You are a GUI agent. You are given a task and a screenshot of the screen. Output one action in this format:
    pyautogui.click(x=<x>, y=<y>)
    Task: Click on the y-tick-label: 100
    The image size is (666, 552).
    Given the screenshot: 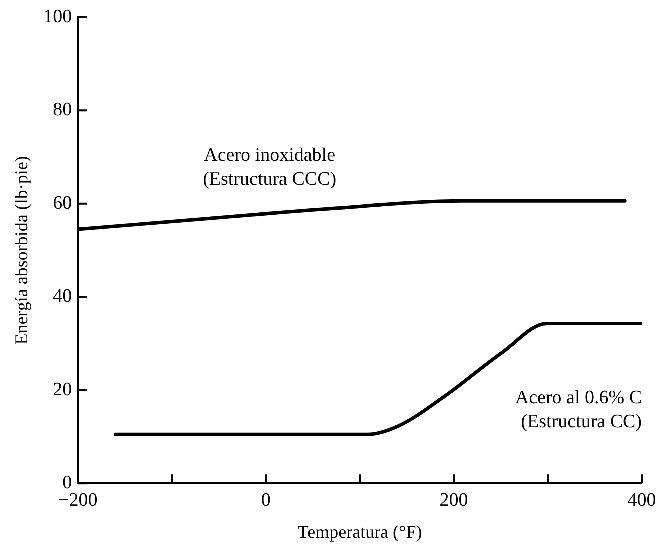 What is the action you would take?
    pyautogui.click(x=58, y=17)
    